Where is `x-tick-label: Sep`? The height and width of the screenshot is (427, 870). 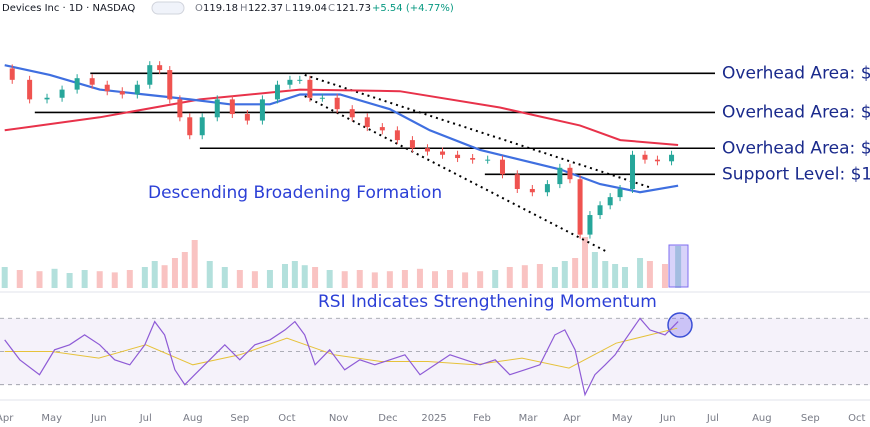 x-tick-label: Sep is located at coordinates (239, 418).